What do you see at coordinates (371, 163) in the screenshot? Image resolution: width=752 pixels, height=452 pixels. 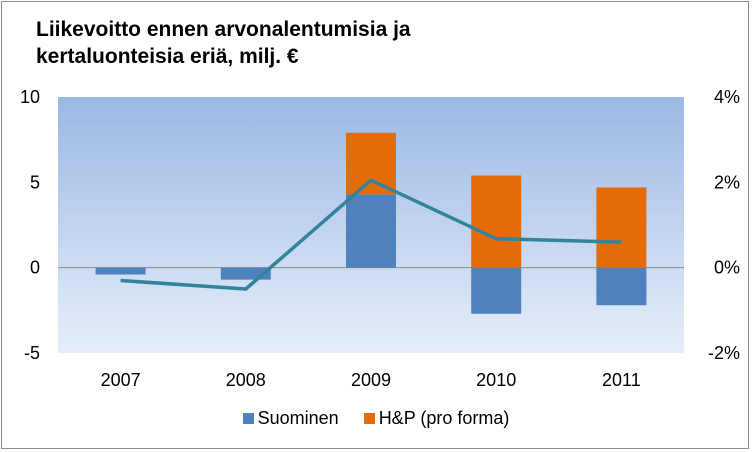 I see `bar-hp-2009` at bounding box center [371, 163].